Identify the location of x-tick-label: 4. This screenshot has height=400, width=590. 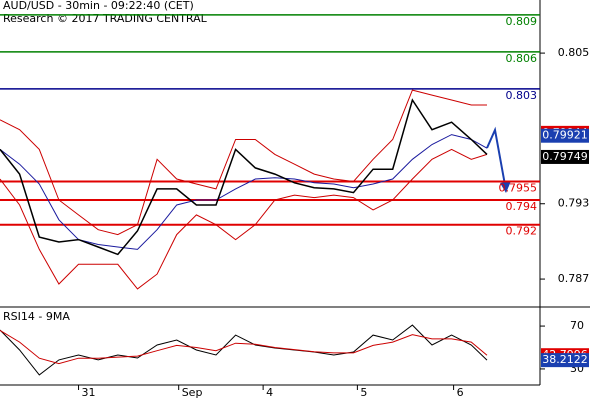
(269, 392).